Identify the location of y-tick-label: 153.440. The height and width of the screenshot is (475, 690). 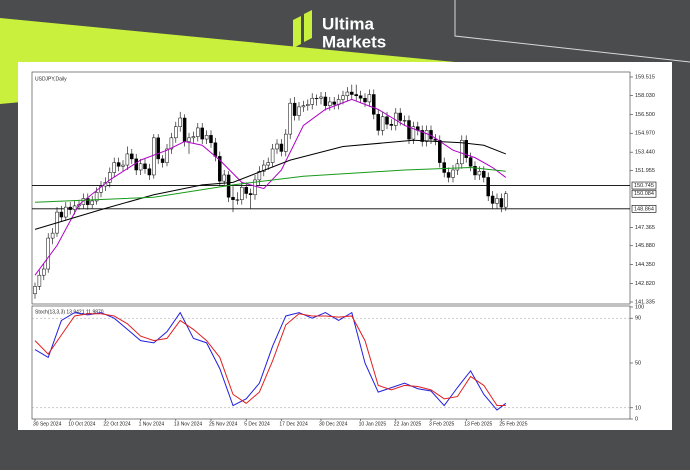
(645, 153).